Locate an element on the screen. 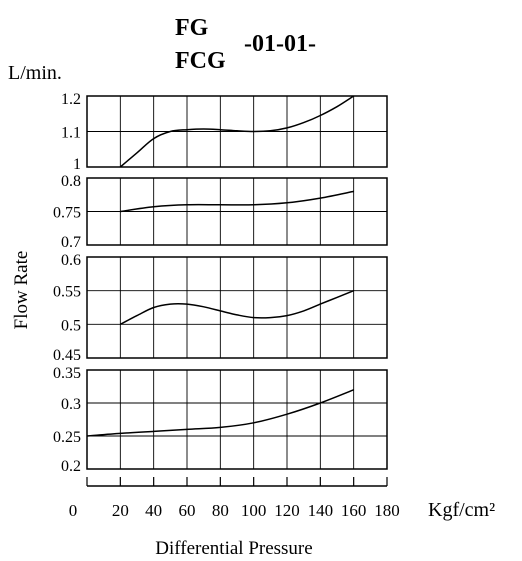  y-tick-label: 1.2 is located at coordinates (71, 99).